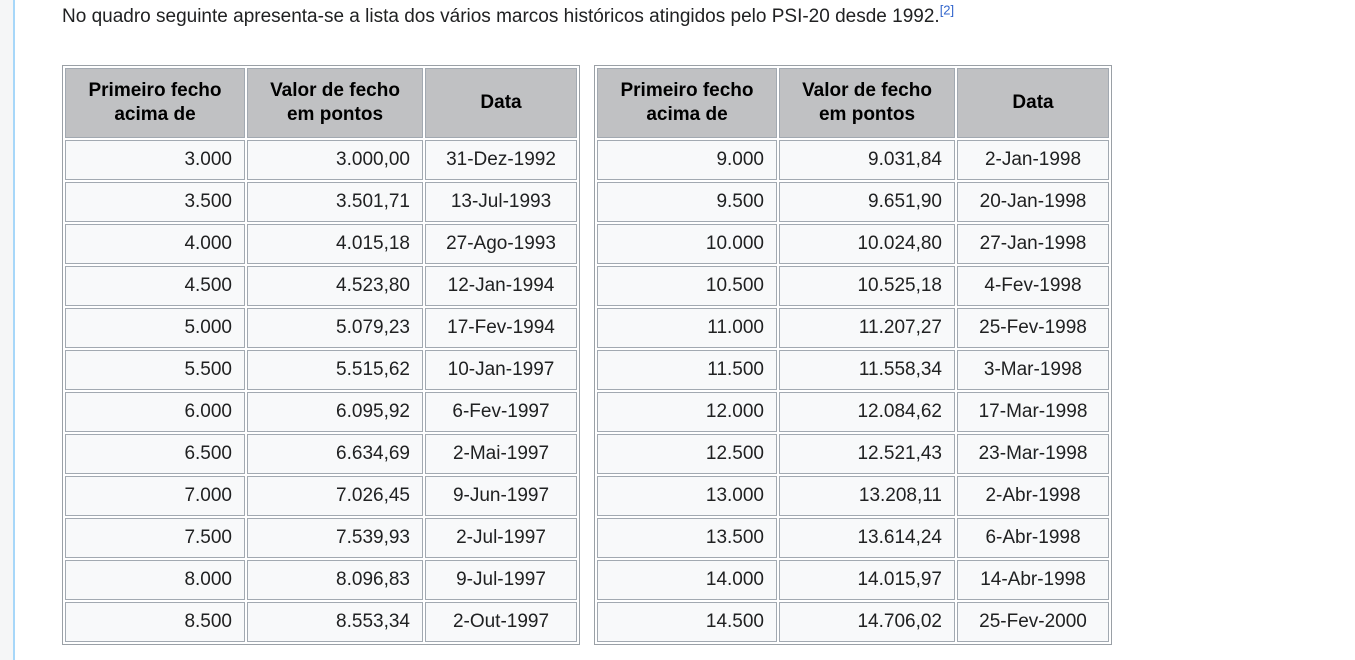 The height and width of the screenshot is (660, 1355). What do you see at coordinates (335, 202) in the screenshot?
I see `close-value-cell: 3.501,71` at bounding box center [335, 202].